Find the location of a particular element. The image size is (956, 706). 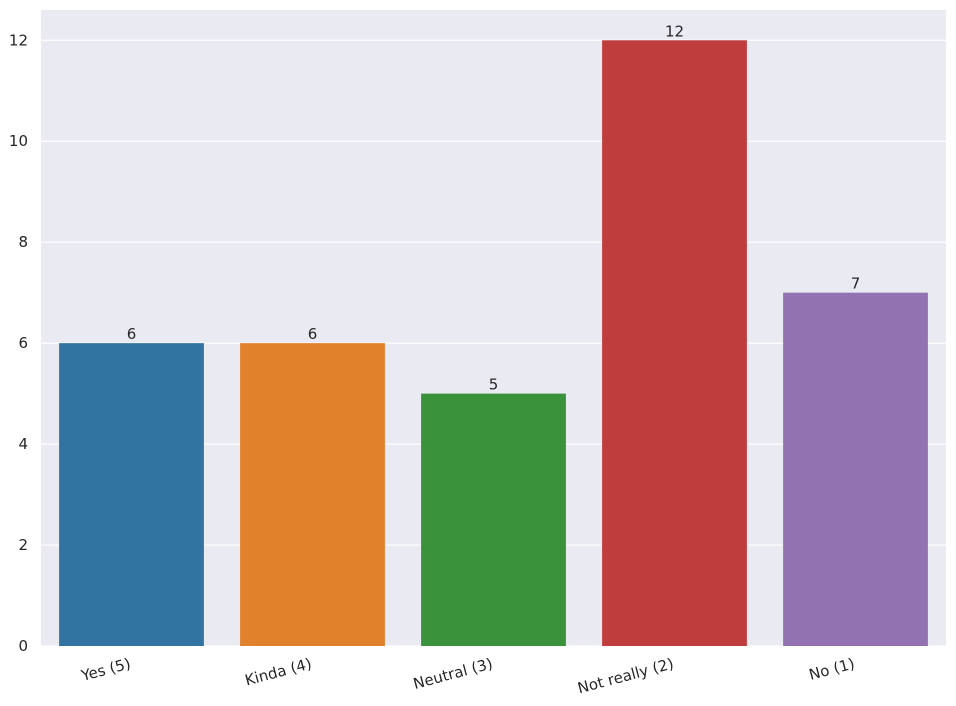

y-tick-label: 6 is located at coordinates (23, 343).